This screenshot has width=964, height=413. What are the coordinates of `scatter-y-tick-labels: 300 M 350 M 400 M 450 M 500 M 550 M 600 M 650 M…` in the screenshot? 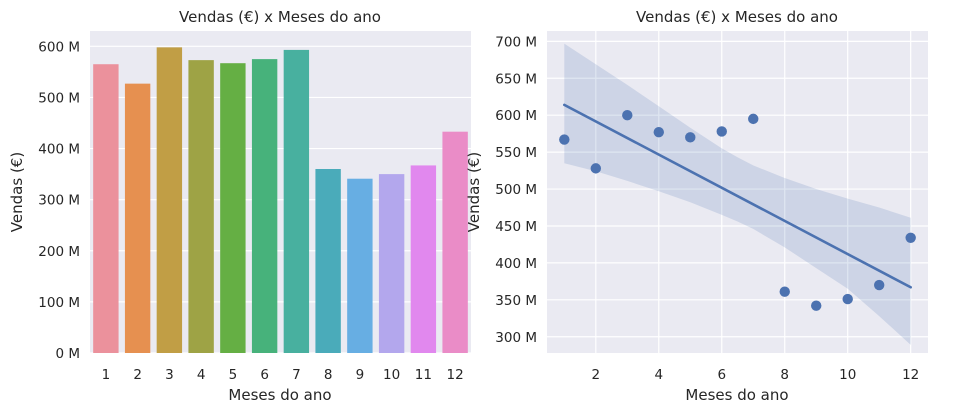 It's located at (516, 189).